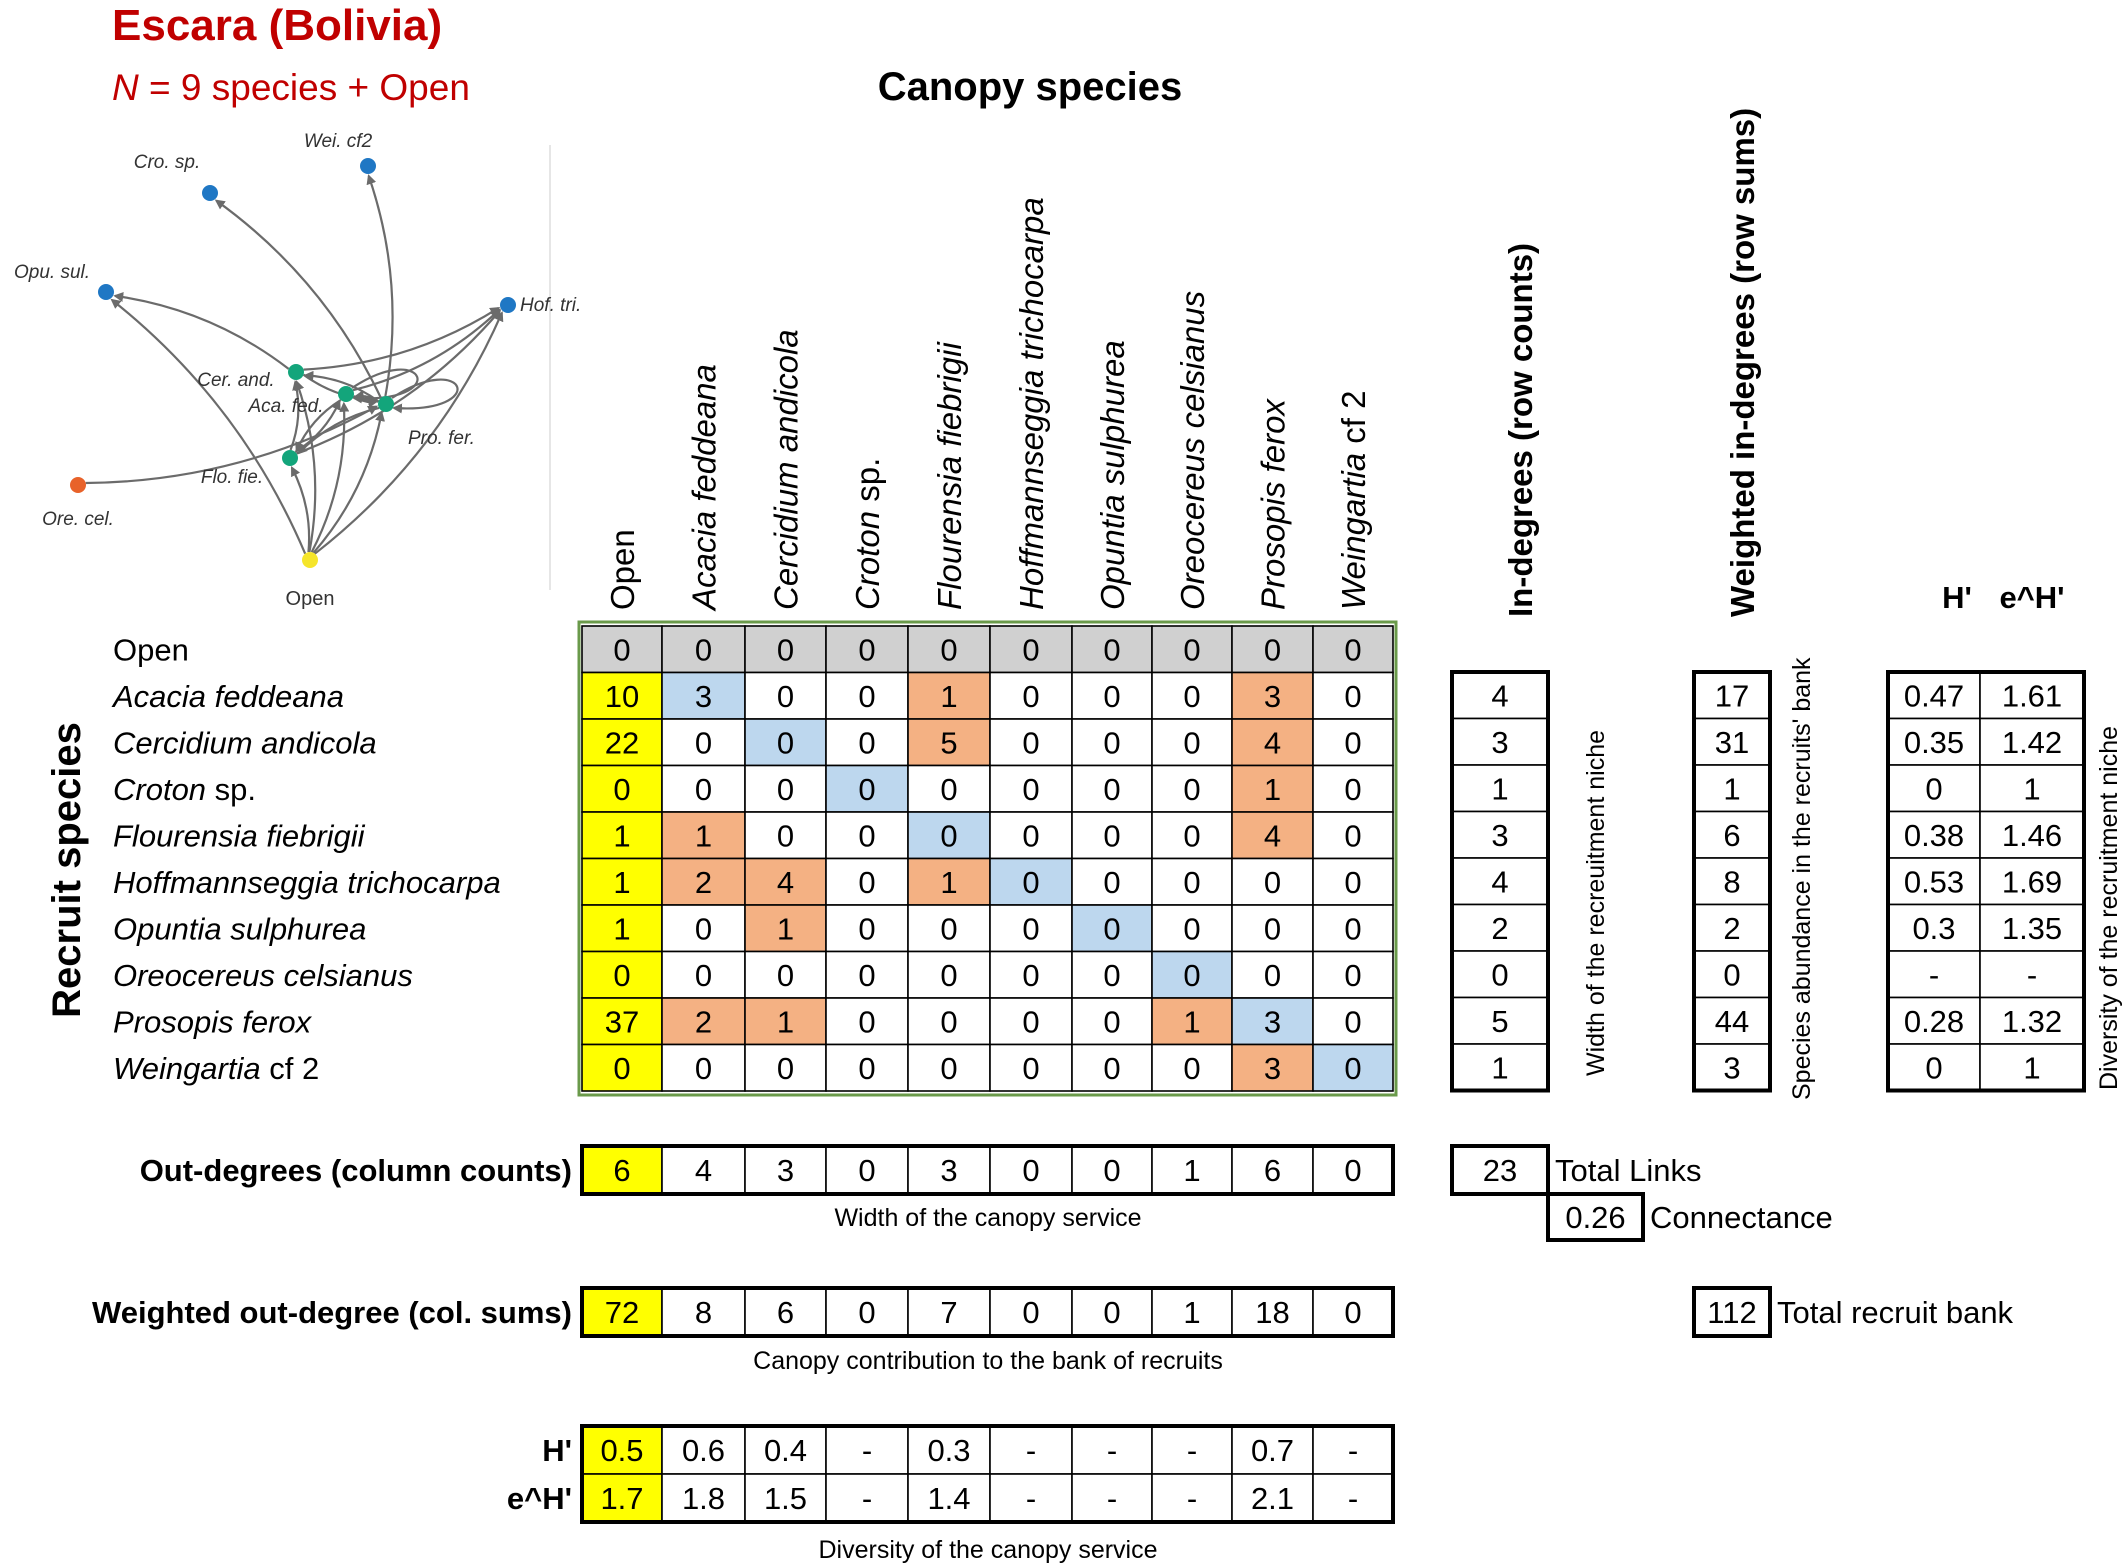 Image resolution: width=2128 pixels, height=1567 pixels. I want to click on column-header-name: Weingartia, so click(1353, 531).